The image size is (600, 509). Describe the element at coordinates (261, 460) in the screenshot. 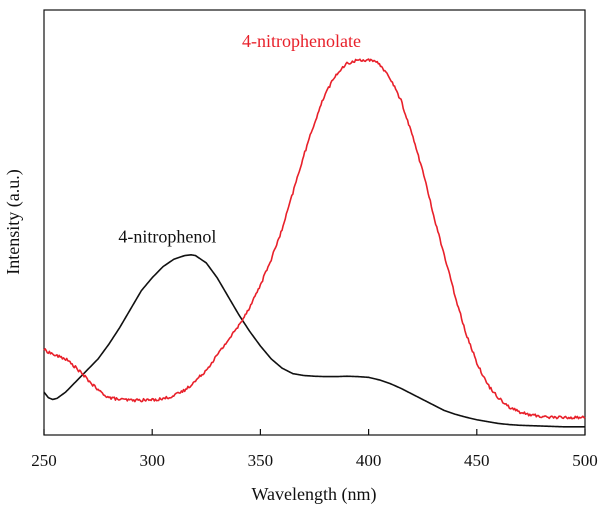

I see `x-tick-label: 350` at that location.